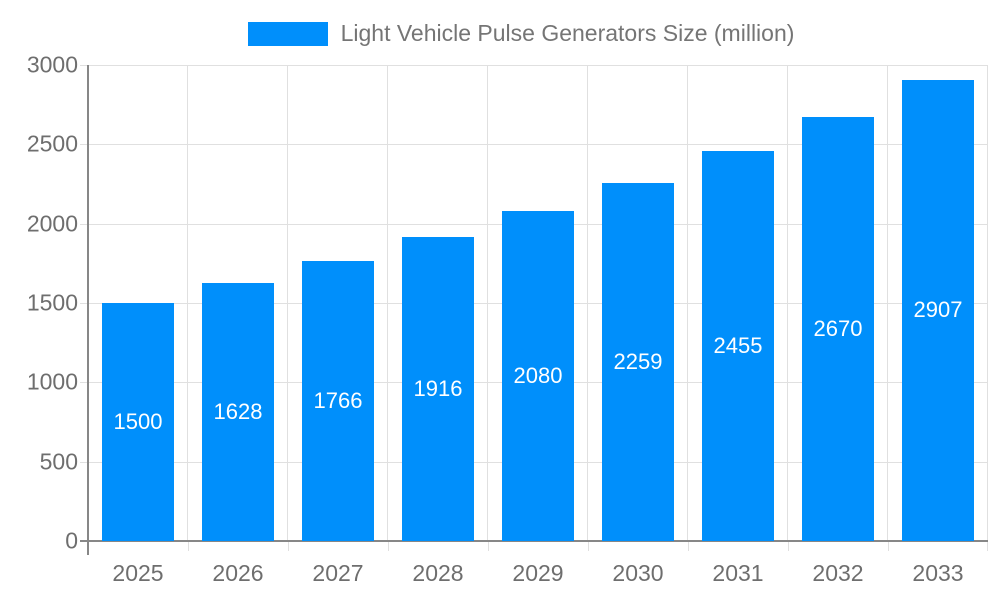 Image resolution: width=1000 pixels, height=600 pixels. I want to click on bar-value-label: 2455, so click(738, 346).